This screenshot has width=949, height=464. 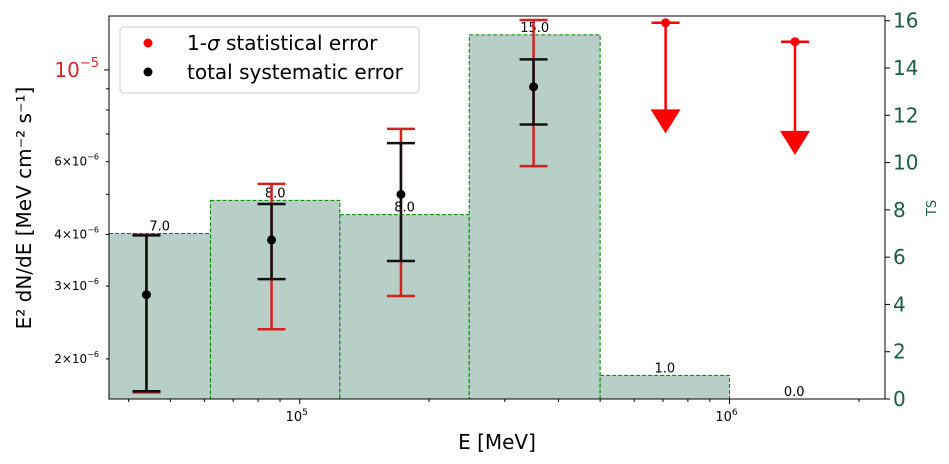 I want to click on y-axis-left: 10−5 6×10⁻⁶ 4×10⁻⁶ 3×10⁻⁶ 2×10⁻⁶, so click(x=81, y=211).